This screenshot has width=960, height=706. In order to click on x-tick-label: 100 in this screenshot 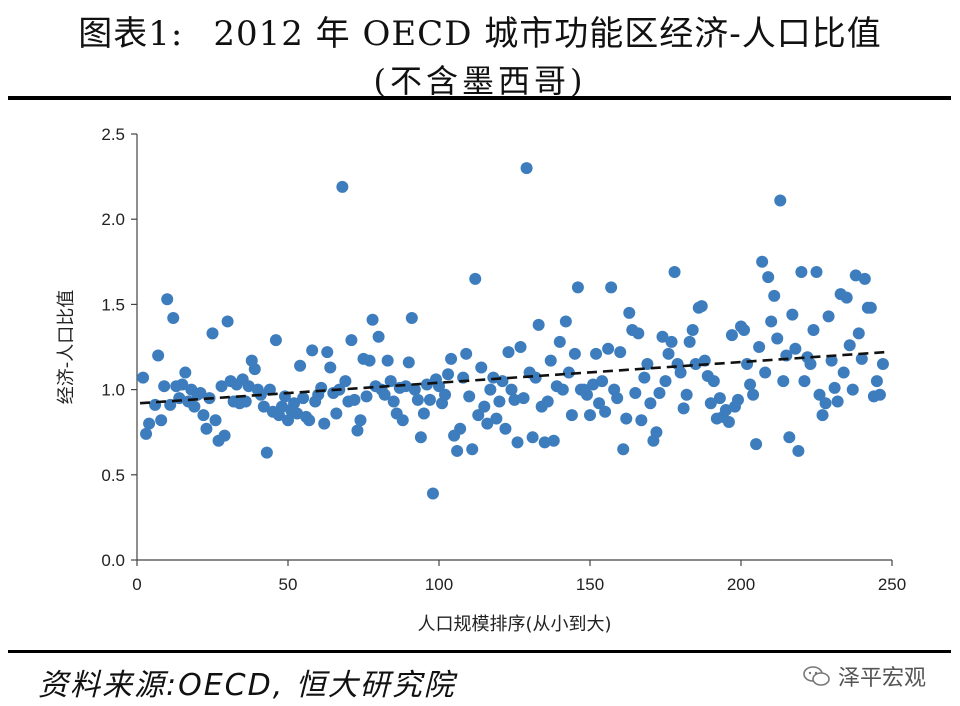, I will do `click(439, 584)`.